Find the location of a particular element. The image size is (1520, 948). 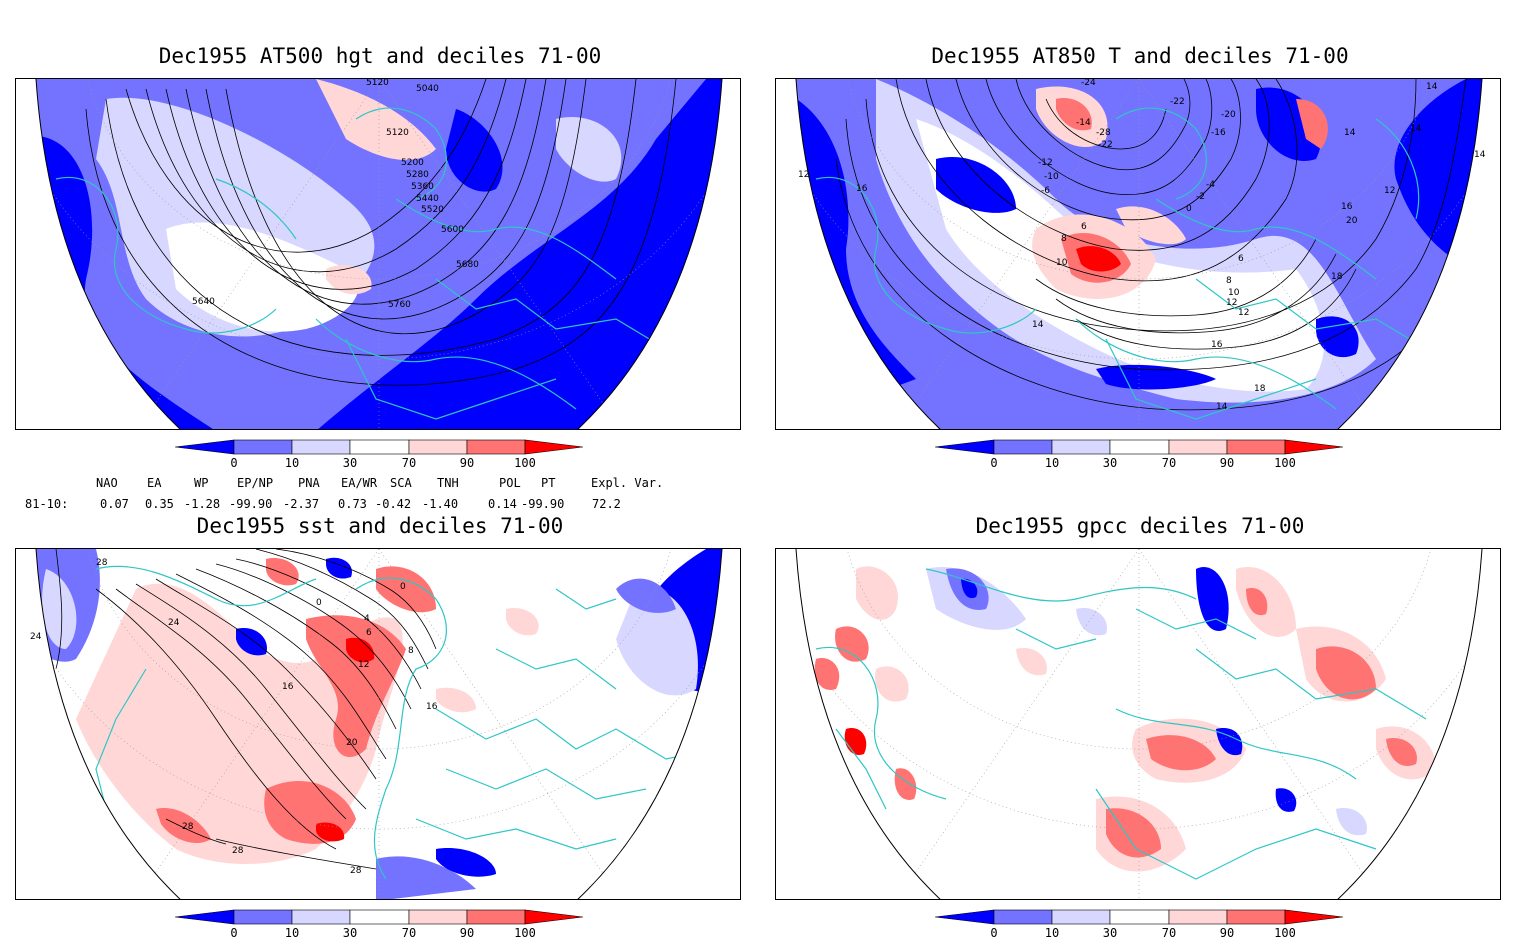

index-value-tnh: -1.40 is located at coordinates (440, 504).